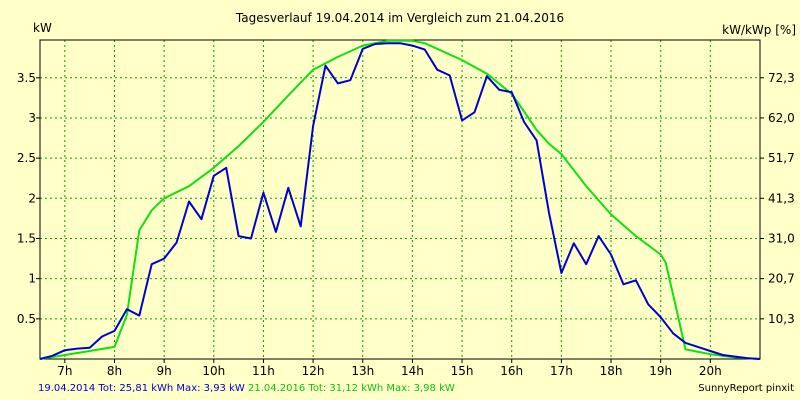 Image resolution: width=800 pixels, height=400 pixels. Describe the element at coordinates (781, 118) in the screenshot. I see `y2-tick-label: 62,0` at that location.